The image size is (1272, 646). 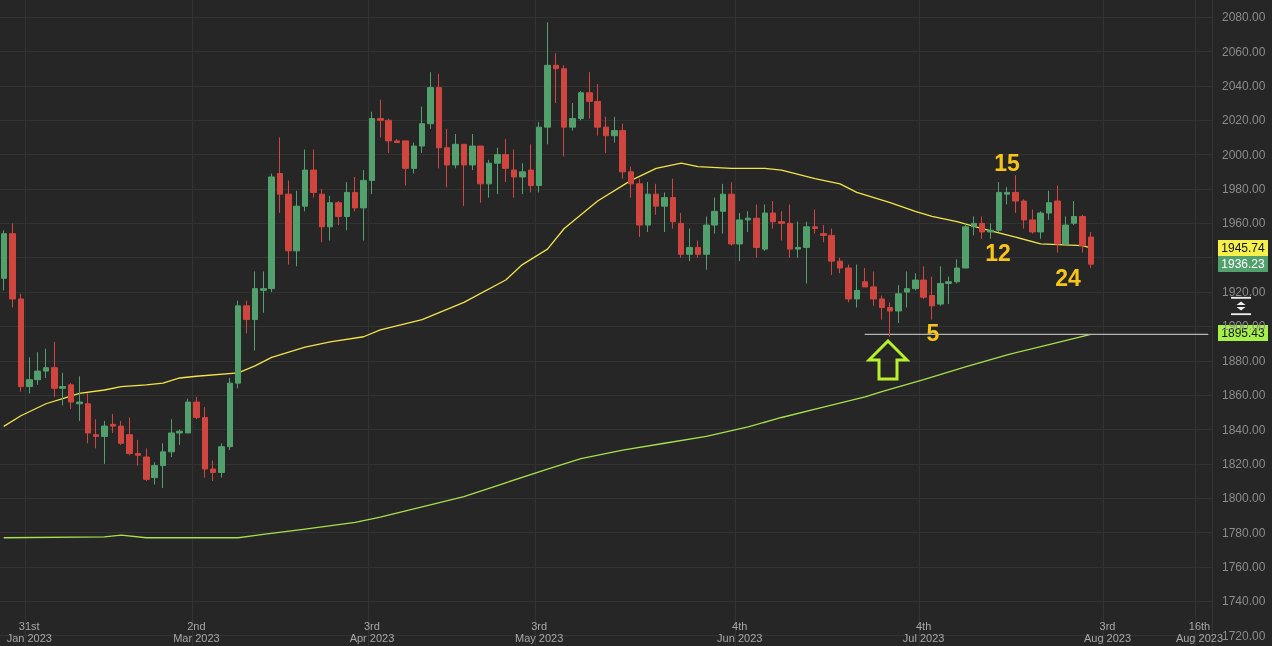 What do you see at coordinates (1244, 463) in the screenshot?
I see `y-tick-label: 1820.00` at bounding box center [1244, 463].